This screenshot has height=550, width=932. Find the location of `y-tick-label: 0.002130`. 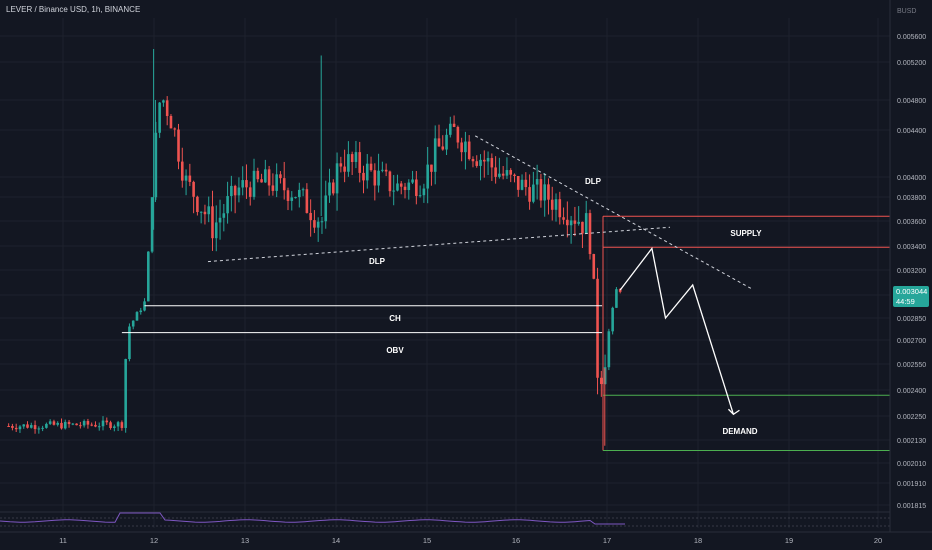

y-tick-label: 0.002130 is located at coordinates (911, 441).